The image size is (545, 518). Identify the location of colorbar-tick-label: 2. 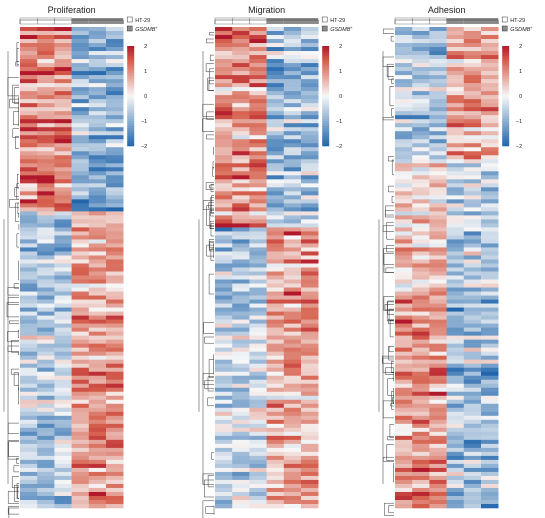
(340, 47).